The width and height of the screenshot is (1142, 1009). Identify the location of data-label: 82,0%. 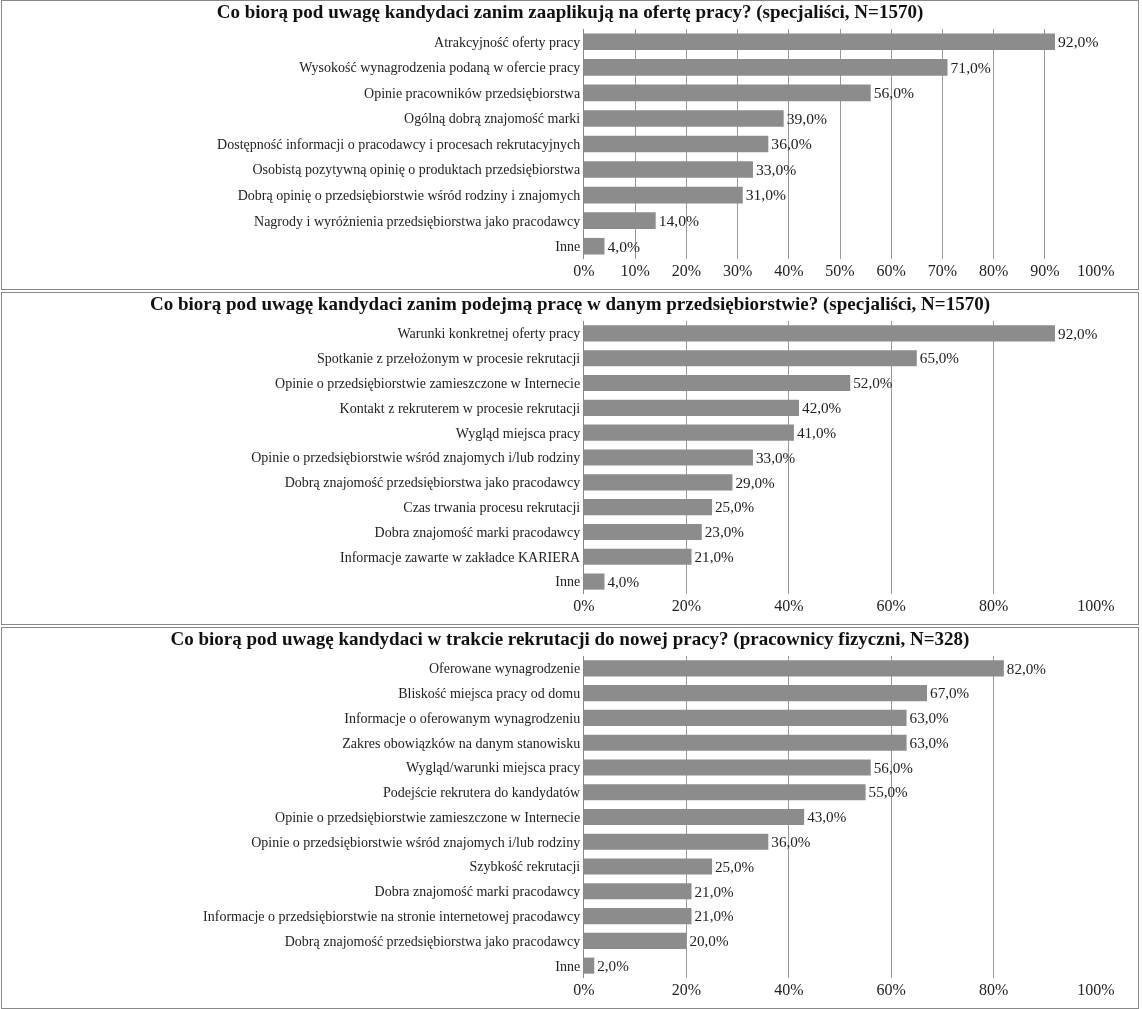
(1026, 668).